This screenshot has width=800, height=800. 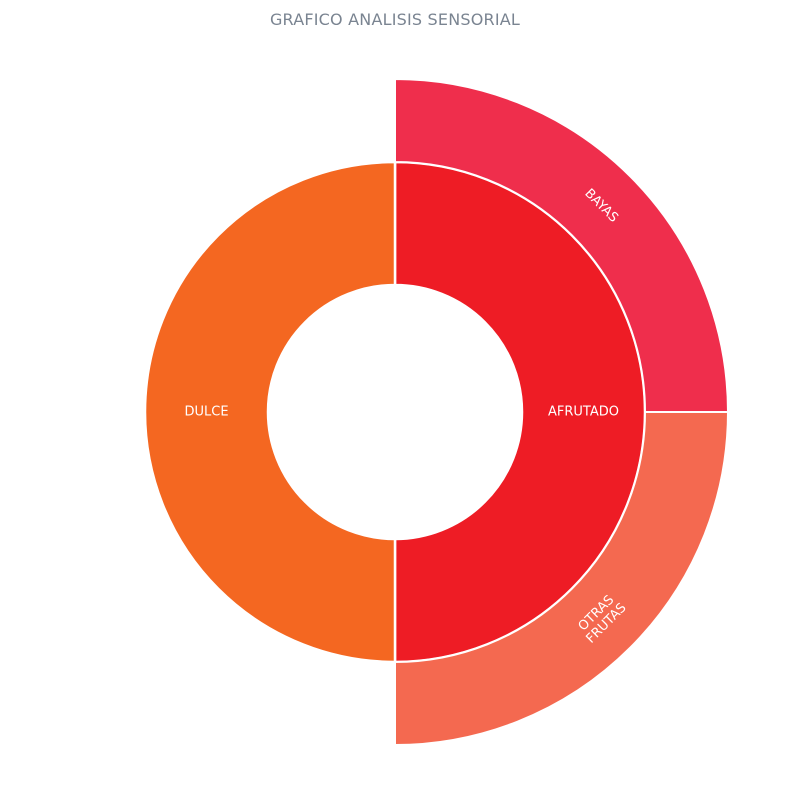 I want to click on chart-title: GRAFICO ANALISIS SENSORIAL, so click(x=395, y=19).